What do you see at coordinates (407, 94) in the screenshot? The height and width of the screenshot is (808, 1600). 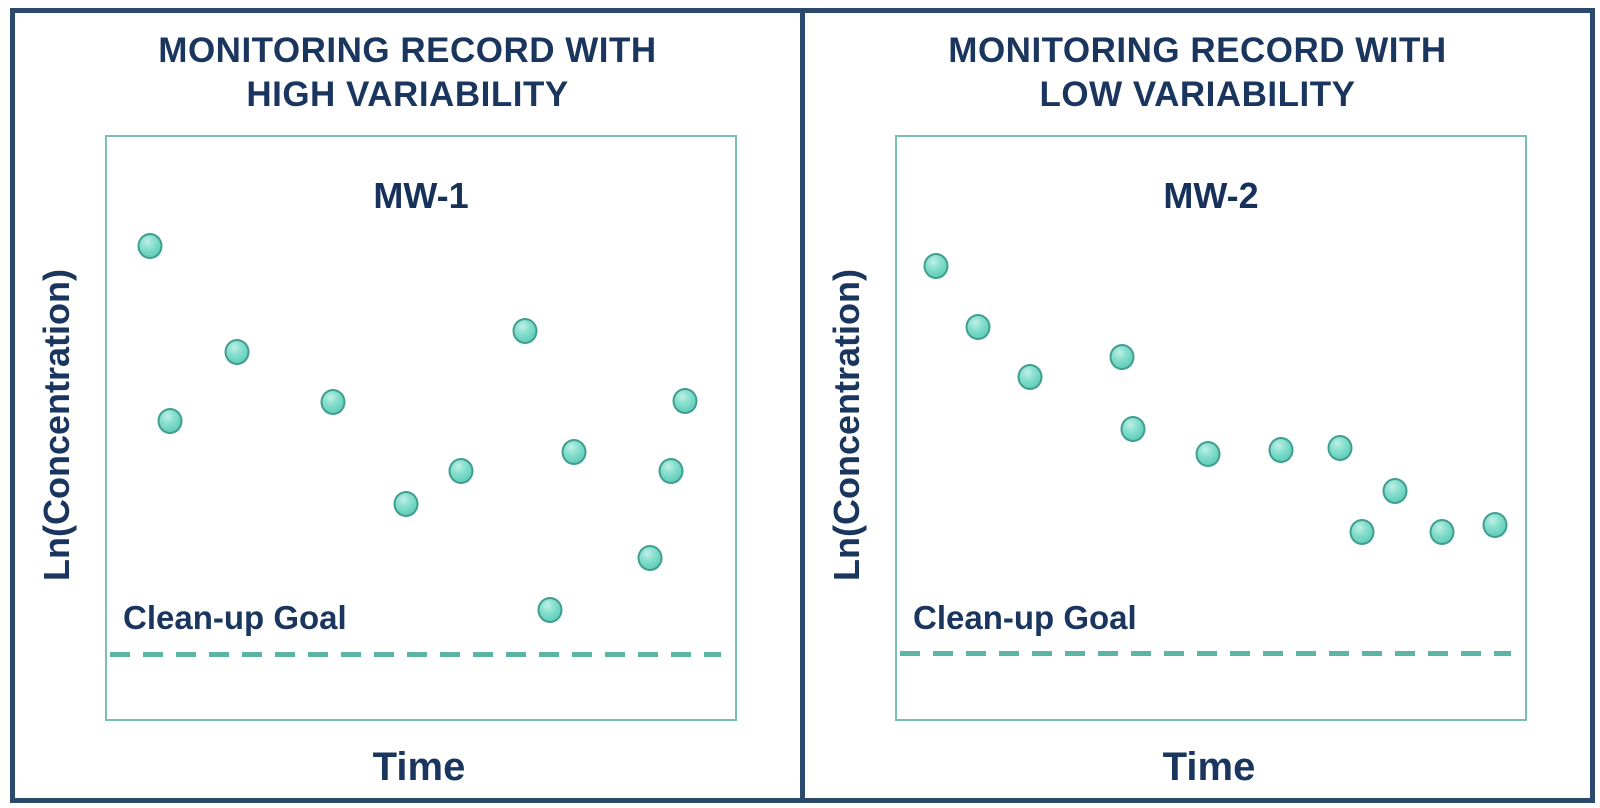 I see `panel-title-line2: HIGH VARIABILITY` at bounding box center [407, 94].